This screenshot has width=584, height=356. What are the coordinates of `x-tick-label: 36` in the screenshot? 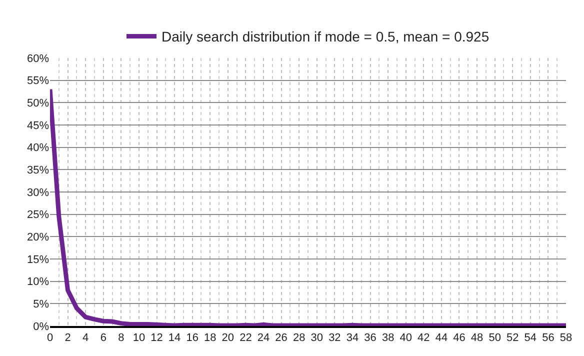 It's located at (370, 338).